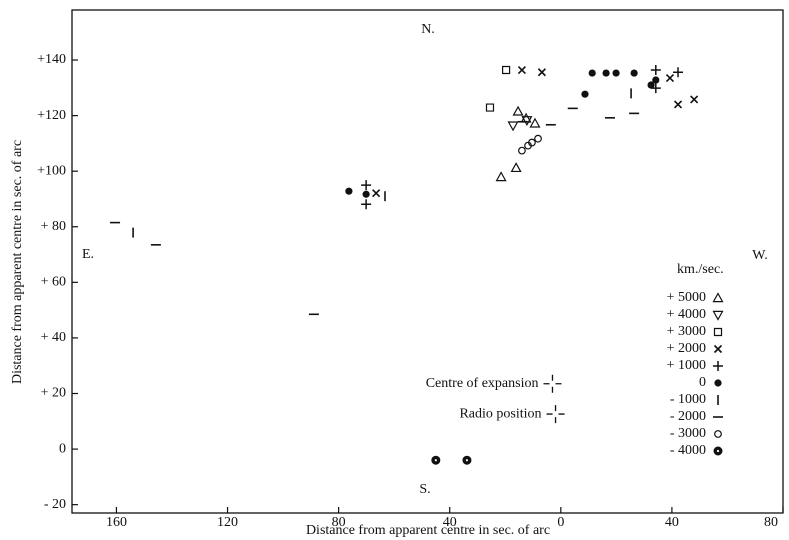 This screenshot has width=789, height=540. What do you see at coordinates (53, 393) in the screenshot?
I see `y-tick-label: + 20` at bounding box center [53, 393].